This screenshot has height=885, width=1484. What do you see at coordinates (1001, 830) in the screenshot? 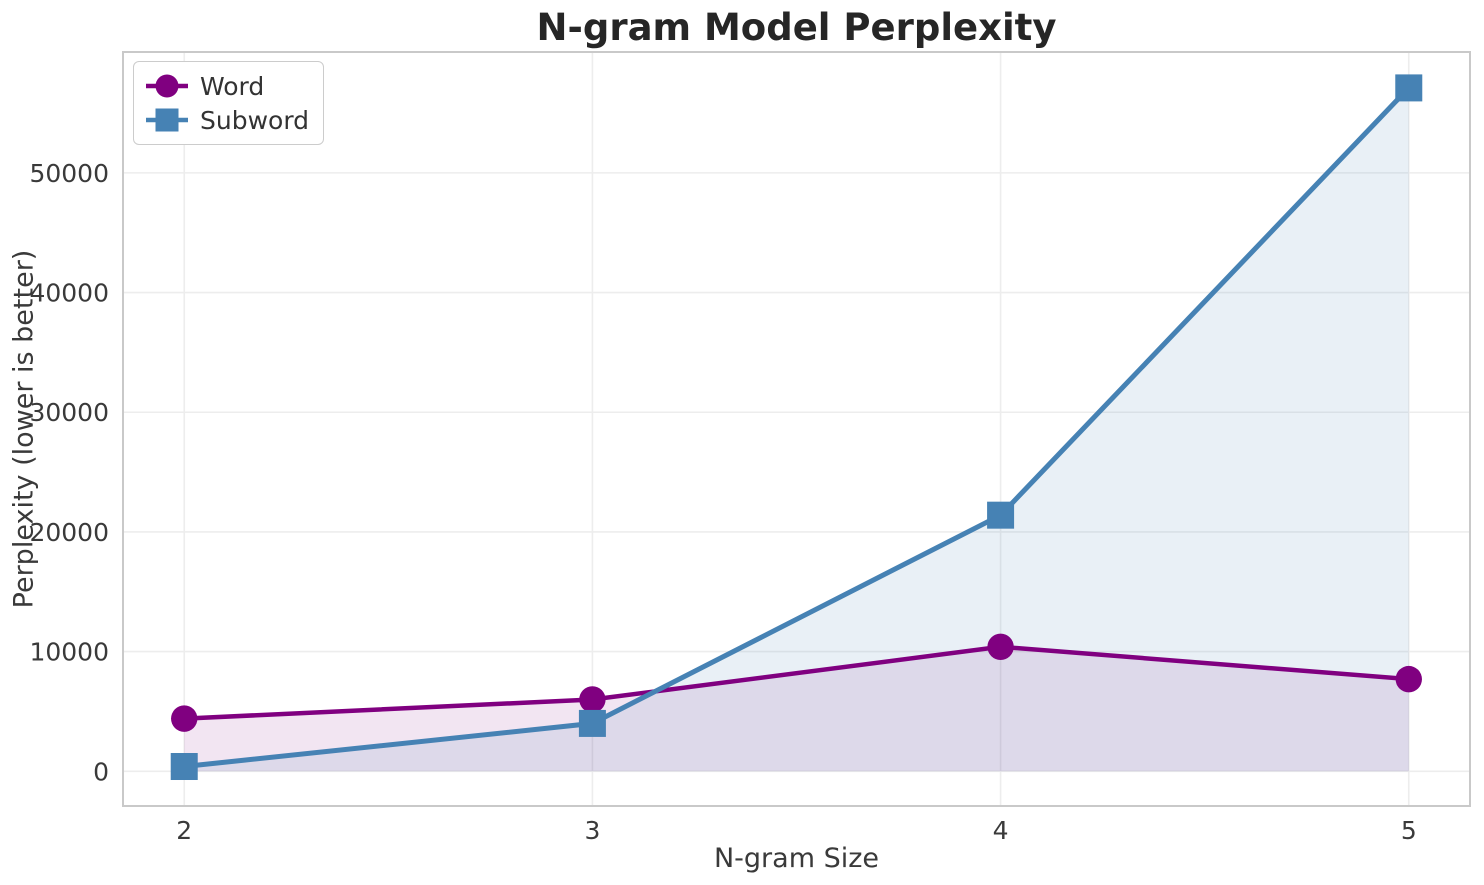
I see `x-tick-label: 4` at bounding box center [1001, 830].